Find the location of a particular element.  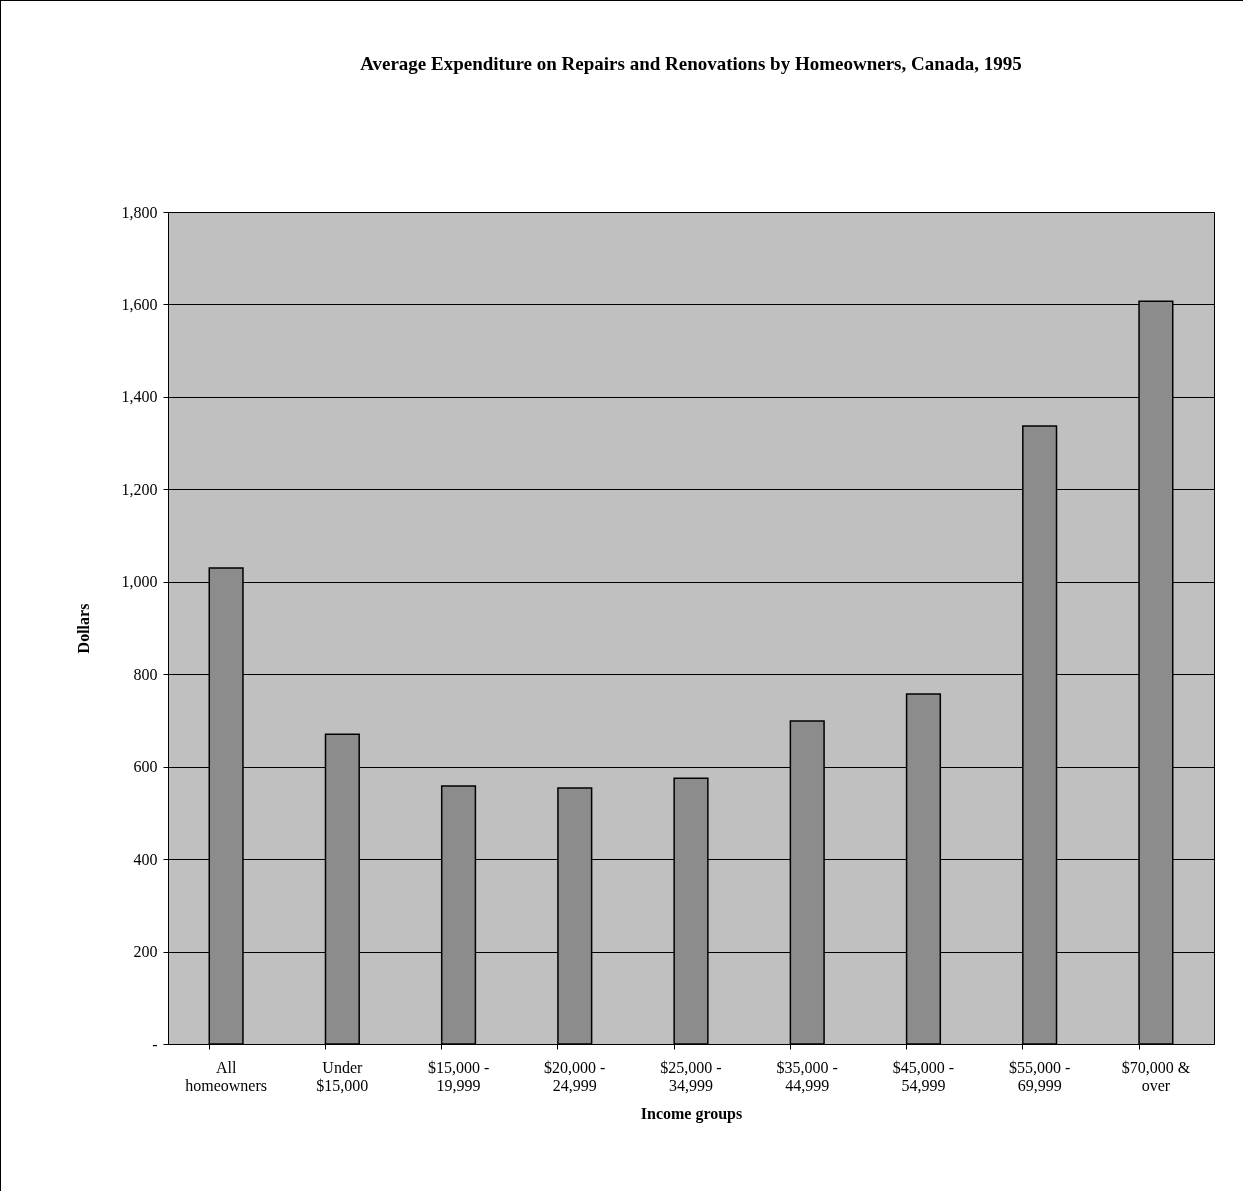

y-axis-title: Dollars is located at coordinates (83, 628).